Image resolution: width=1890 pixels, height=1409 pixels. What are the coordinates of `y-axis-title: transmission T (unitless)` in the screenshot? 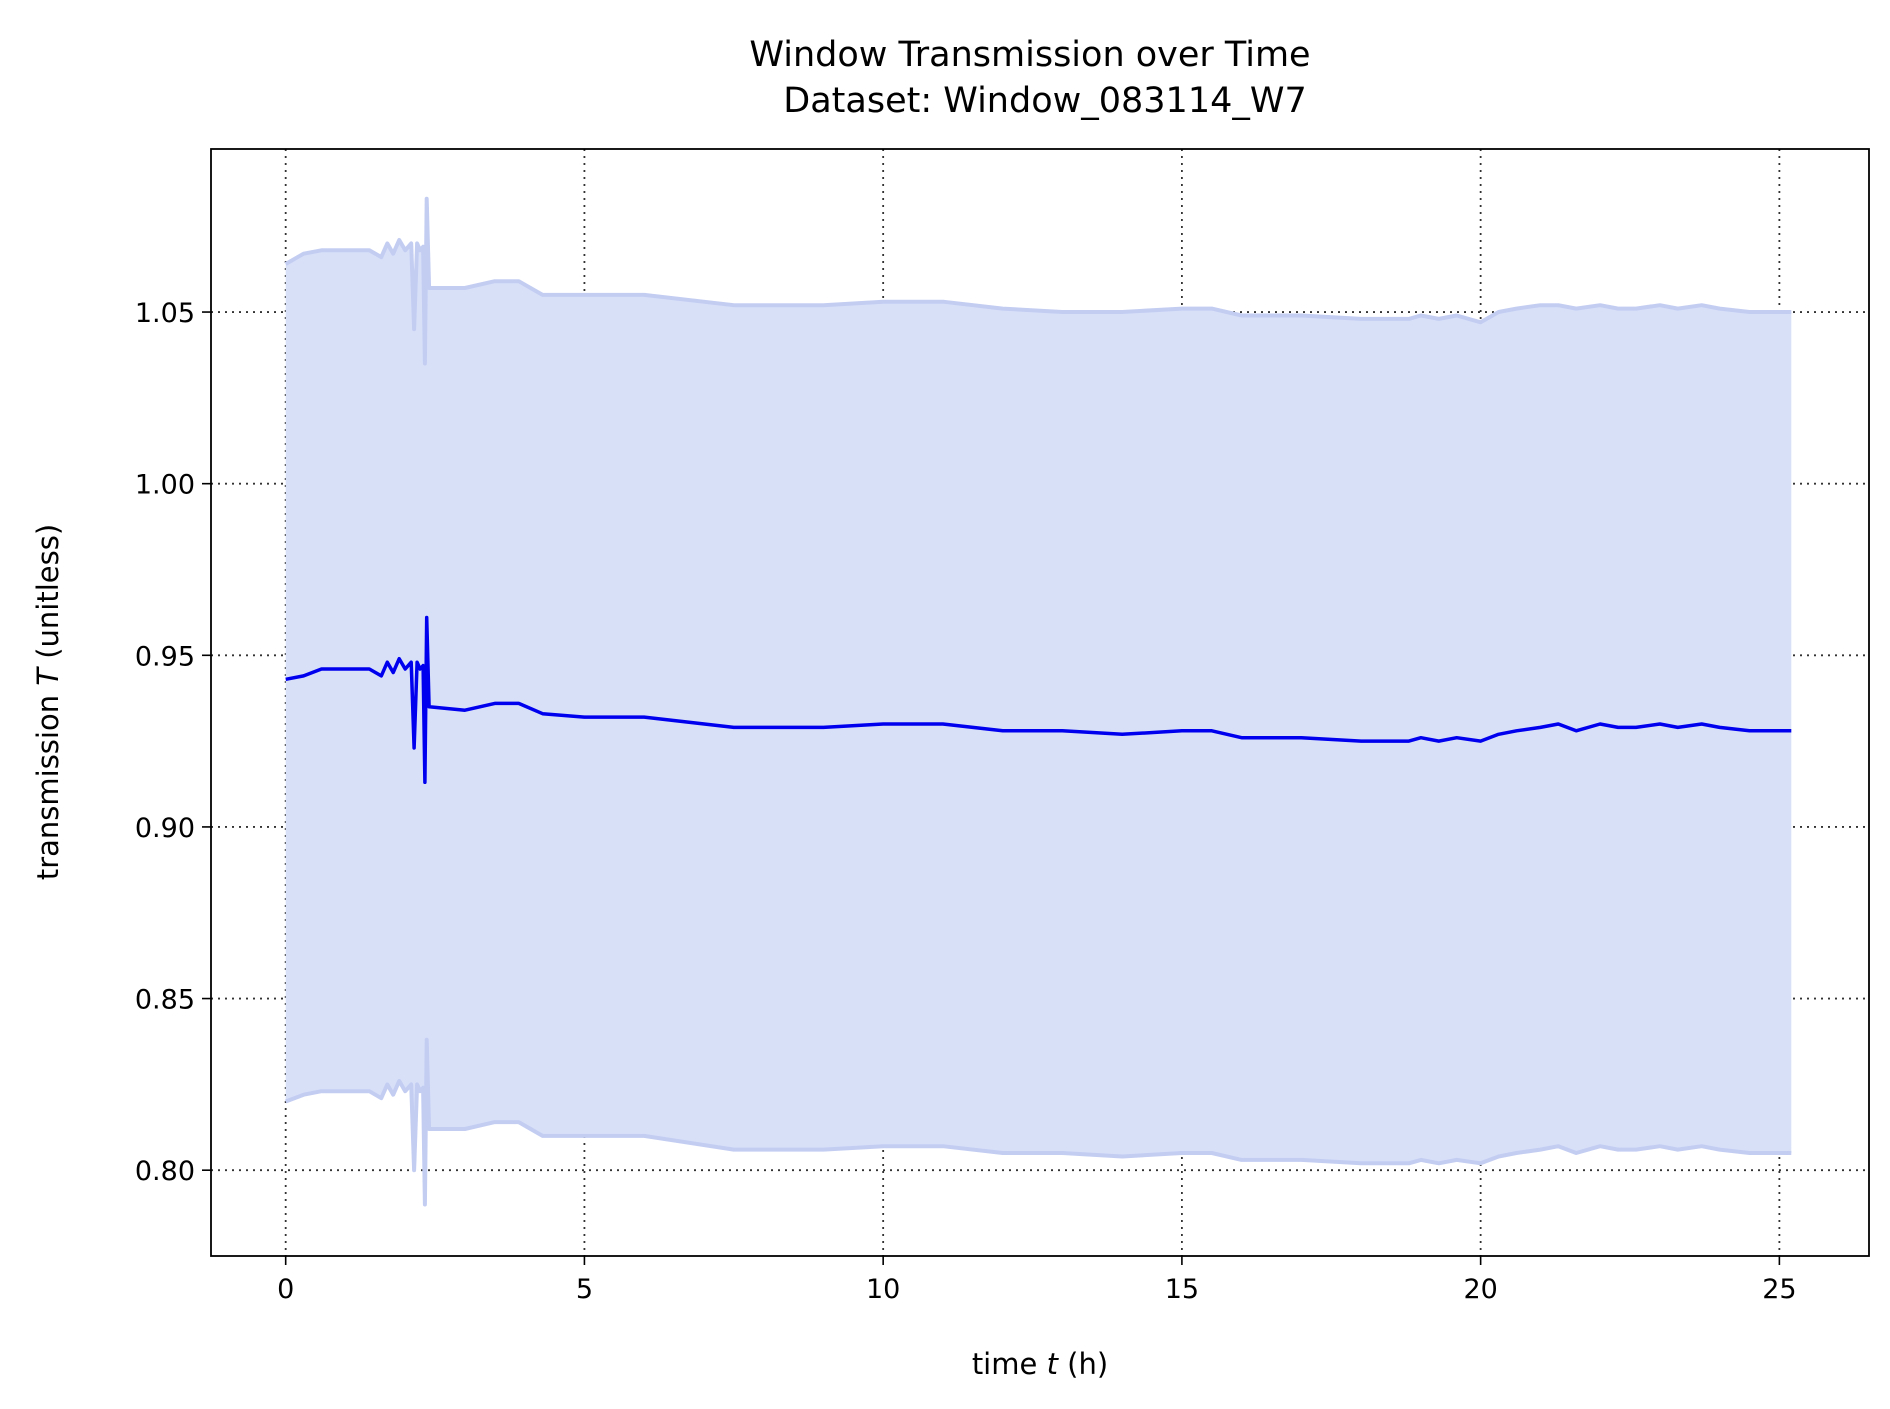 It's located at (48, 702).